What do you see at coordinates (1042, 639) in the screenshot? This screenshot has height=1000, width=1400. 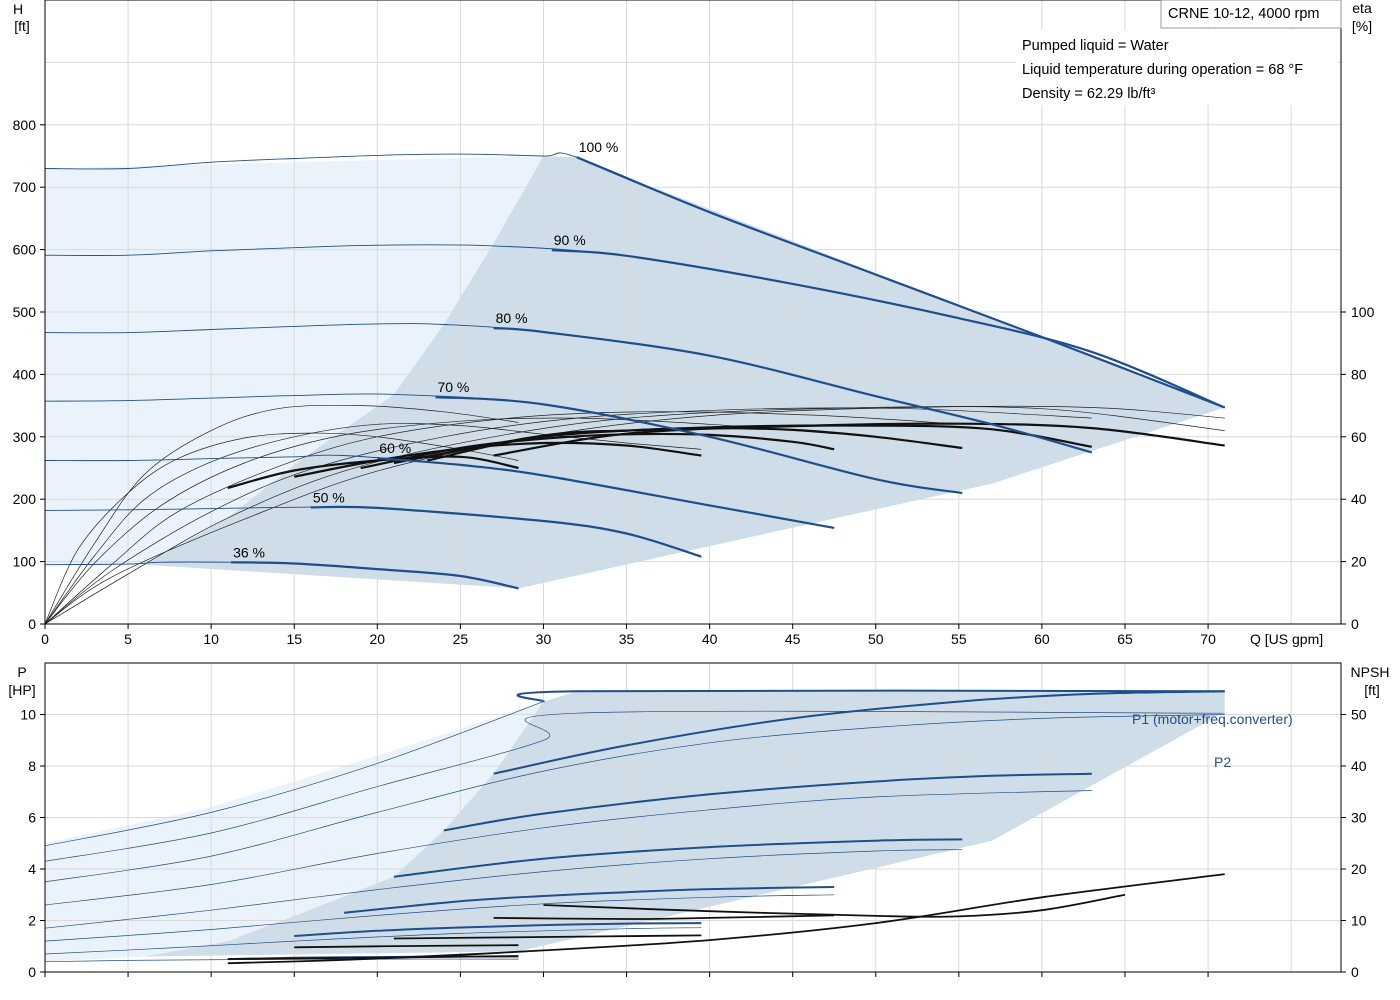 I see `x-tick-label: 60` at bounding box center [1042, 639].